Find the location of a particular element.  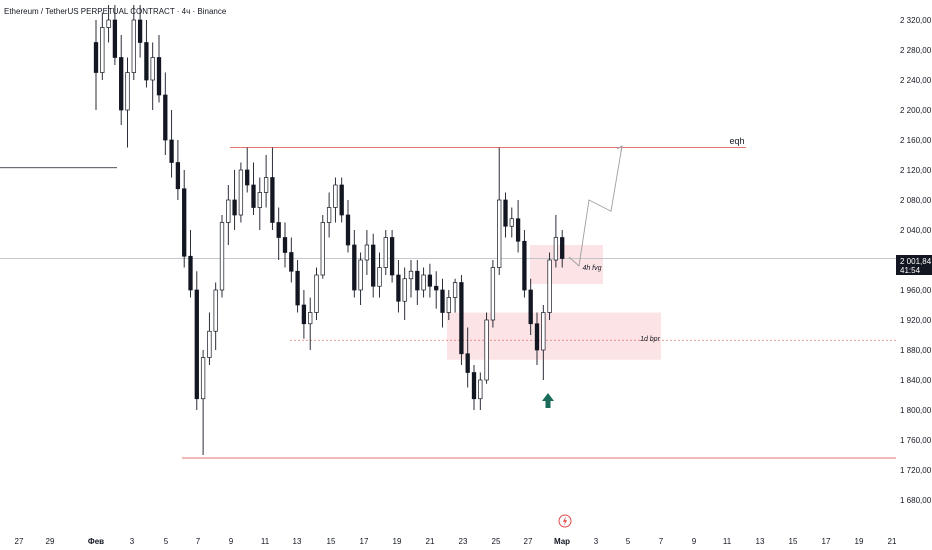

countdown-value: 41:54 is located at coordinates (910, 270).